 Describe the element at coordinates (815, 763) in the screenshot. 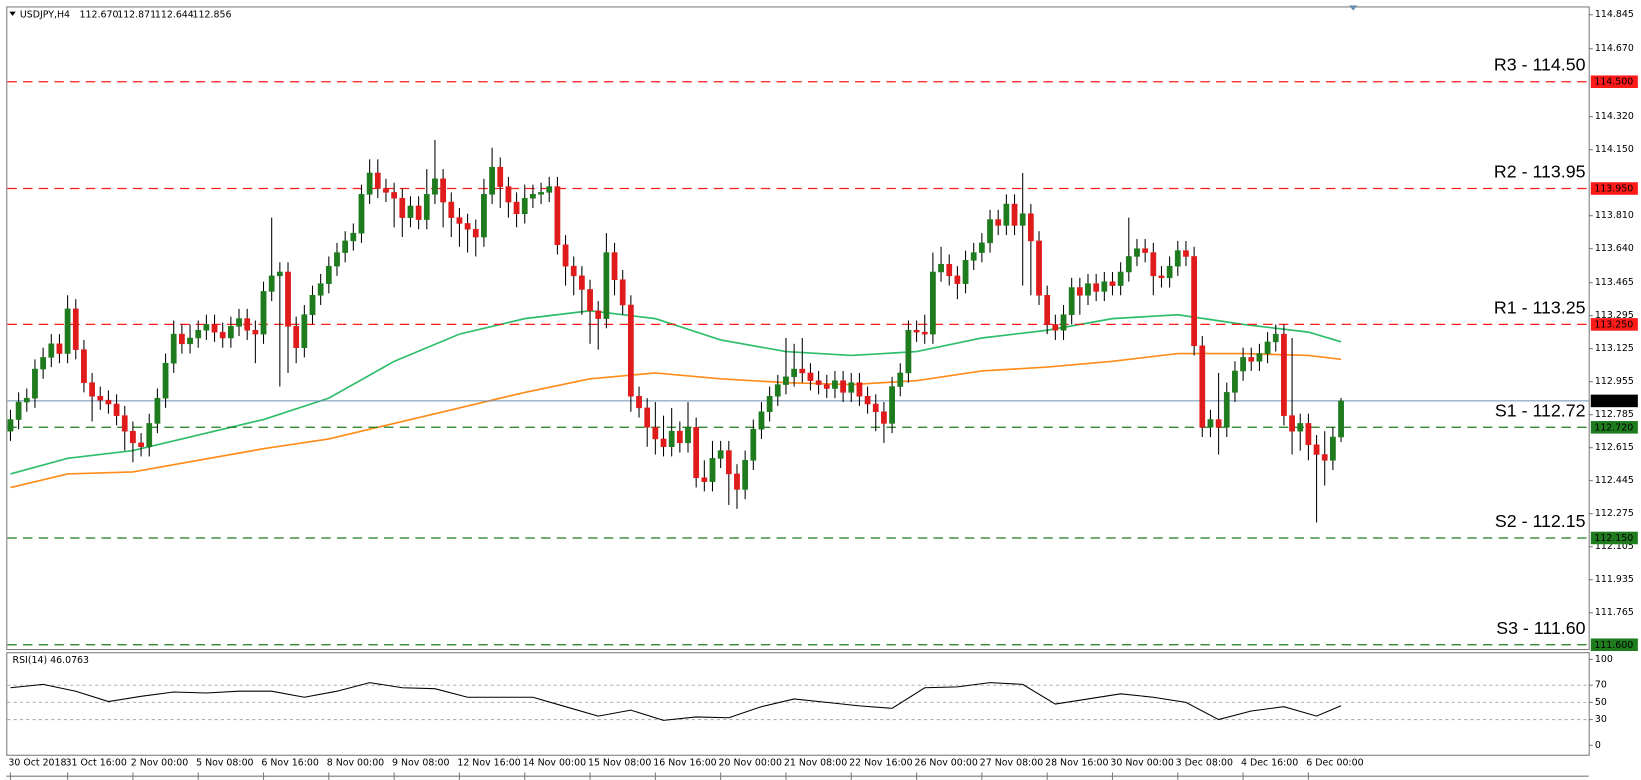

I see `x-tick-label: 21 Nov 08:00` at that location.